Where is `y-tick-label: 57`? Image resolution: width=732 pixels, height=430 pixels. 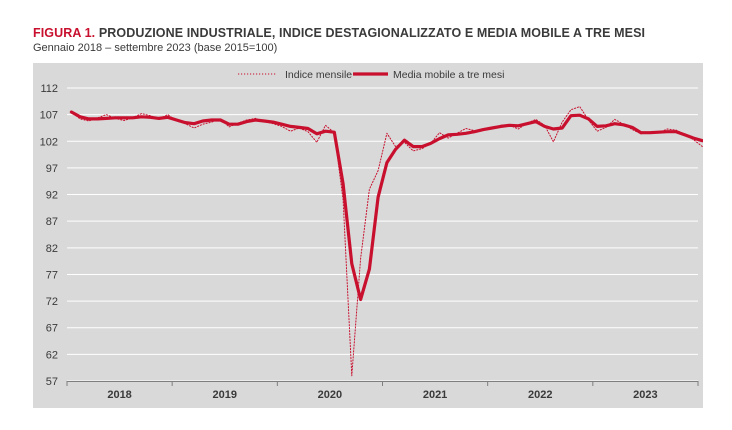
y-tick-label: 57 is located at coordinates (52, 382).